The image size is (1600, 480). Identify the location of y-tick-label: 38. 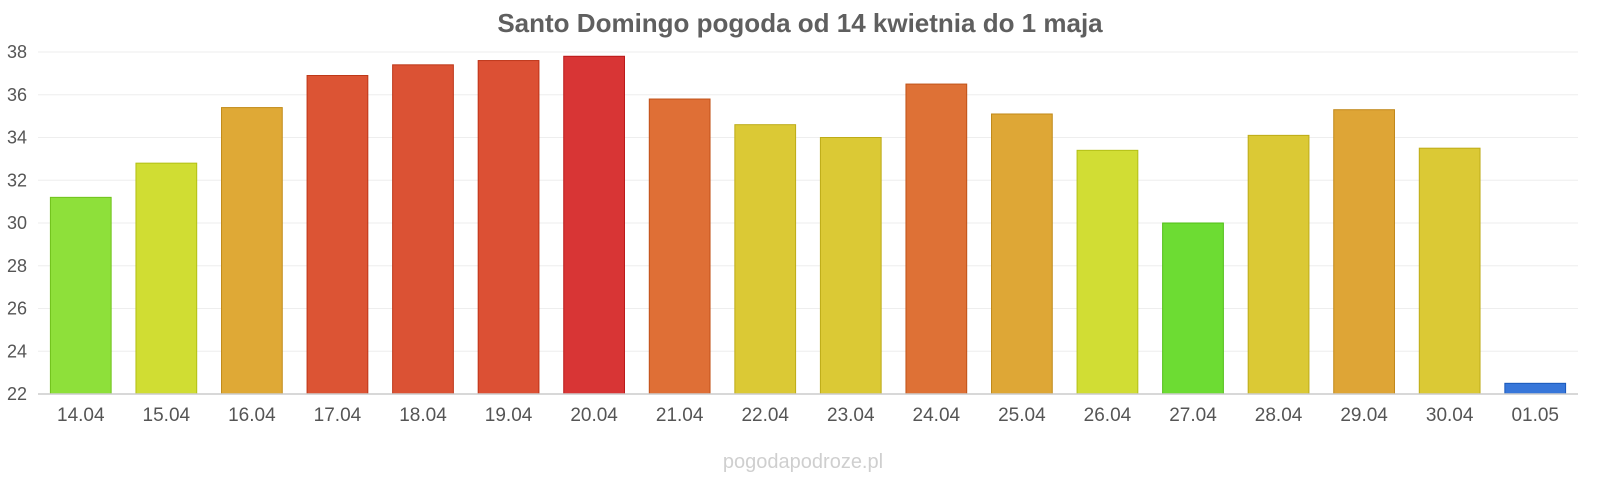
(17, 52).